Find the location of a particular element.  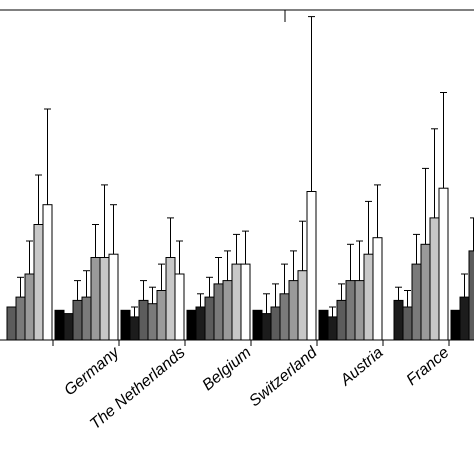

x-tick-label: Austria is located at coordinates (362, 367).